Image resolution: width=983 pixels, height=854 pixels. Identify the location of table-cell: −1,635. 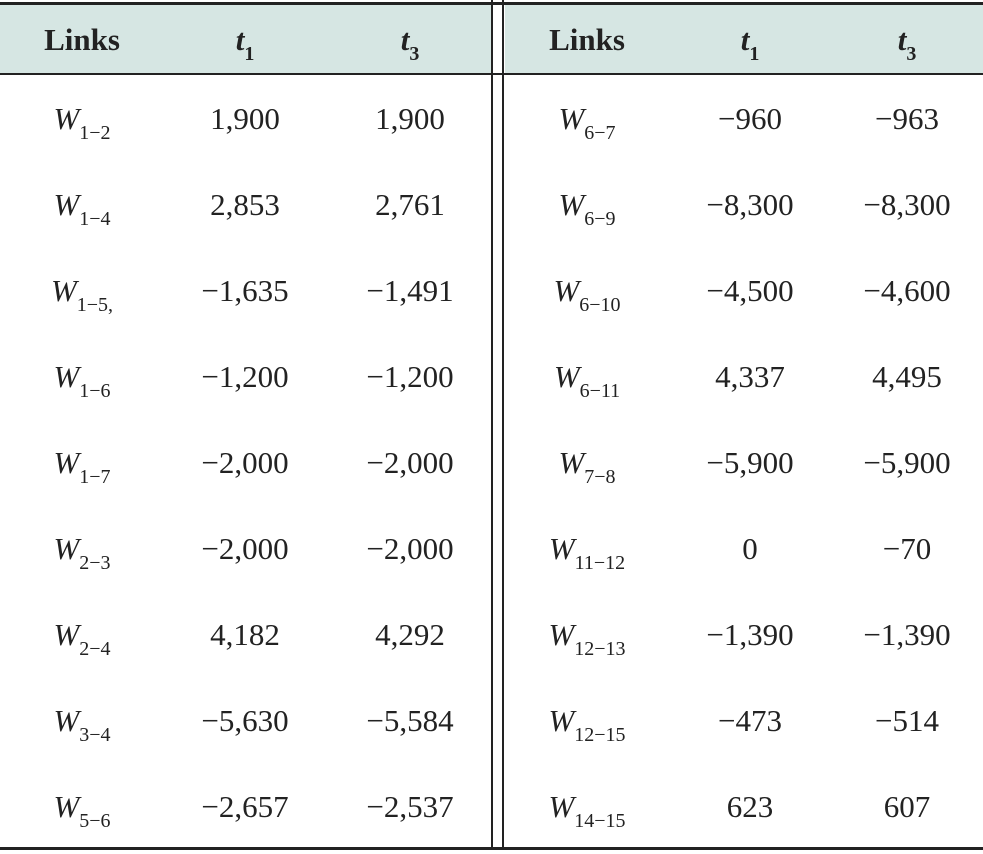
(245, 290).